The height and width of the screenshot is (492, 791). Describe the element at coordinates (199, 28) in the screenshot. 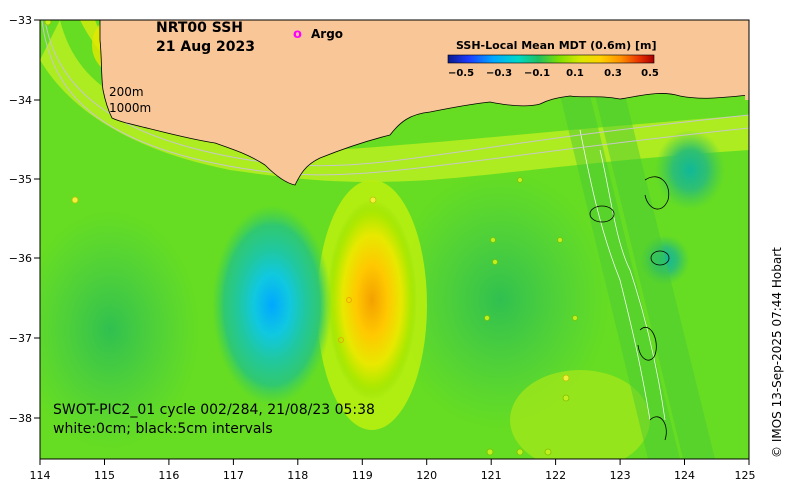

I see `map-title: NRT00 SSH` at that location.